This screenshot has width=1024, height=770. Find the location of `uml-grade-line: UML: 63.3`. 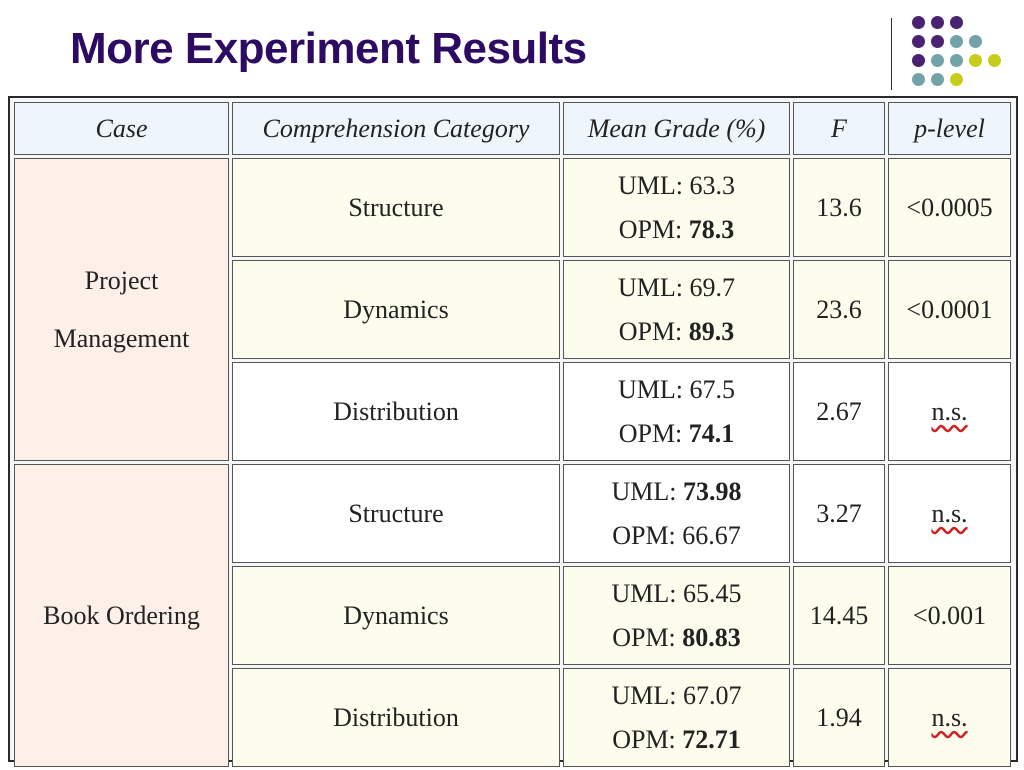

uml-grade-line: UML: 63.3 is located at coordinates (676, 186).